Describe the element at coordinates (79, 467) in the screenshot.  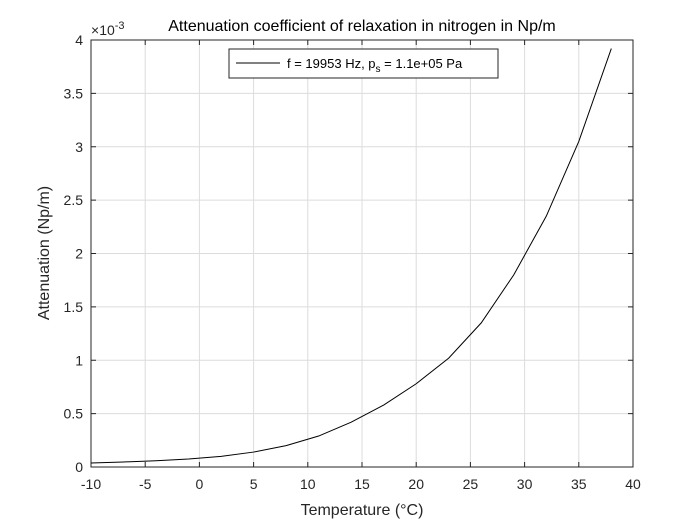
I see `y-tick-label: 0` at that location.